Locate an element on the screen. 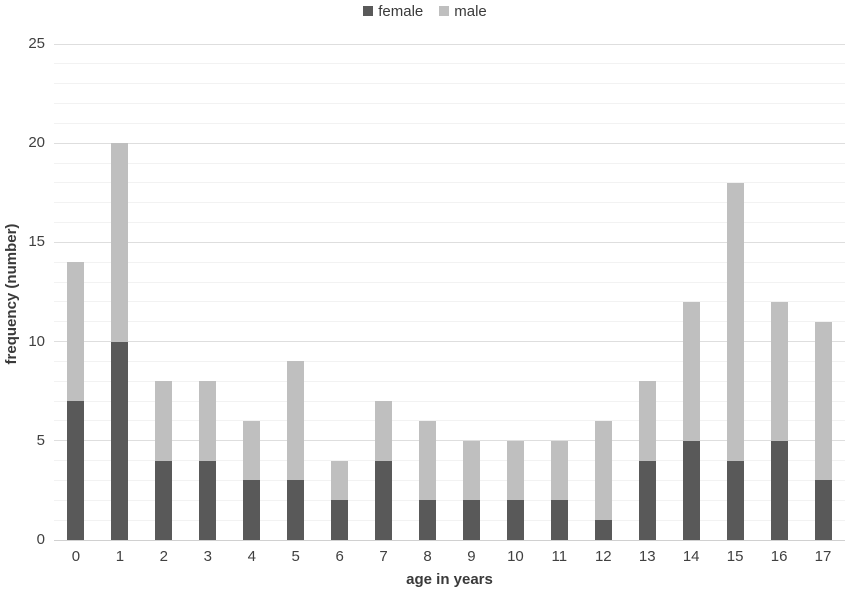 The height and width of the screenshot is (595, 850). x-tick-label: 1 is located at coordinates (120, 556).